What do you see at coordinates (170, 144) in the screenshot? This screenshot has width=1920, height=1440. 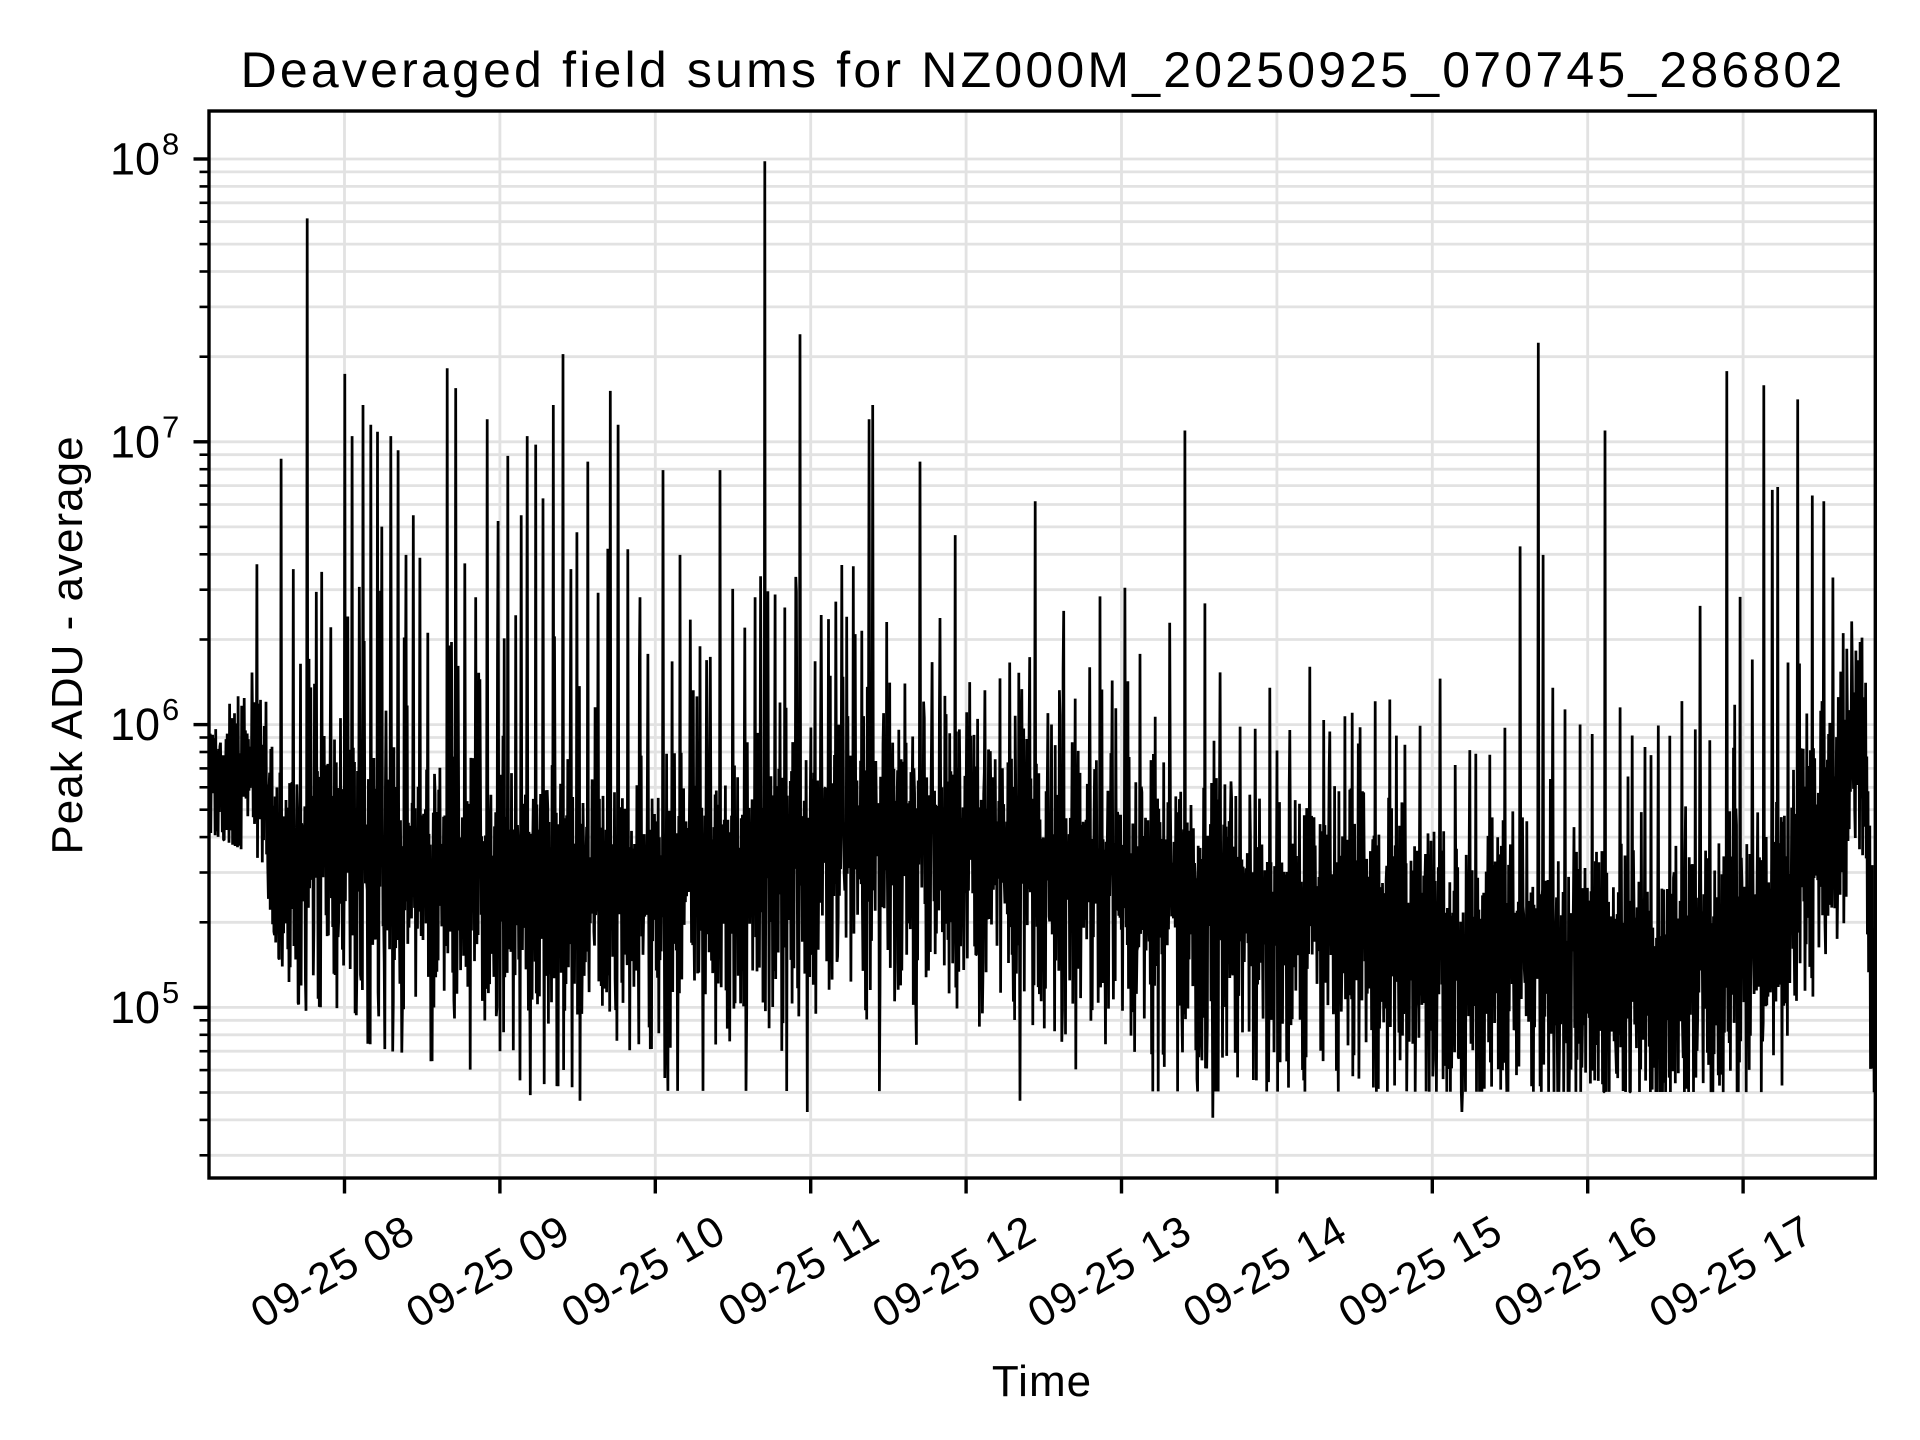 I see `svg-text: 8` at bounding box center [170, 144].